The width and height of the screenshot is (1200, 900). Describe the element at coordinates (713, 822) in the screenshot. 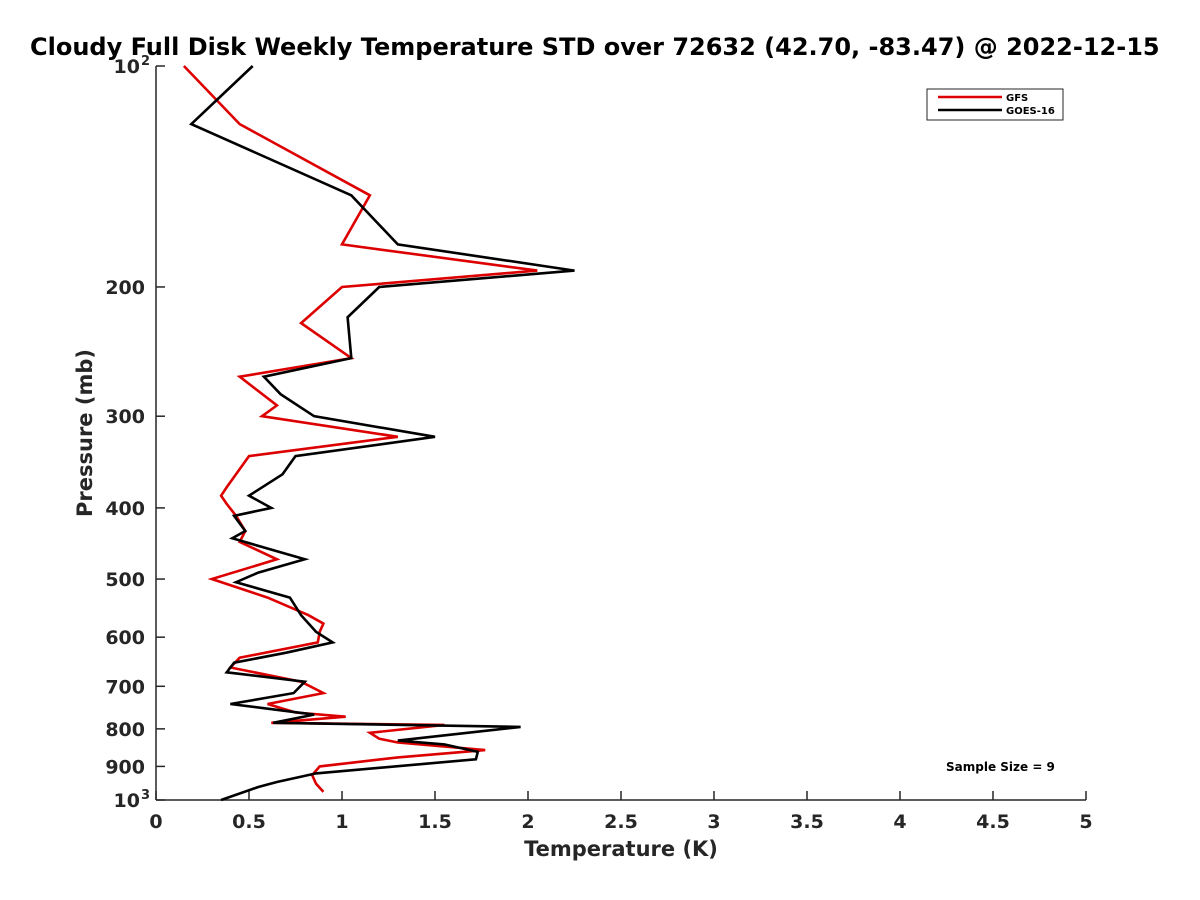

I see `x-tick-label: 3` at that location.